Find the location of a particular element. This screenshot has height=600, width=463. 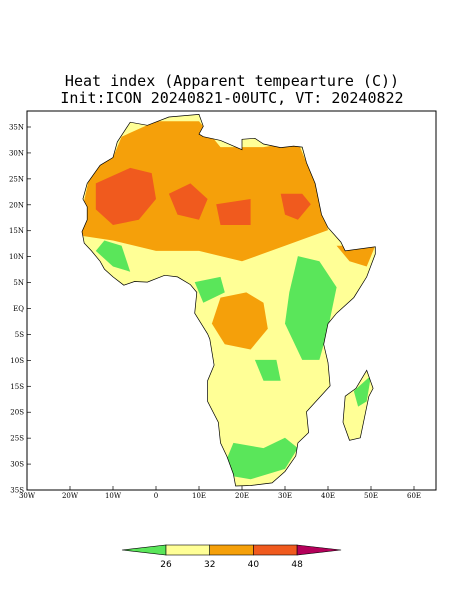

lat-label: 30N is located at coordinates (16, 153).